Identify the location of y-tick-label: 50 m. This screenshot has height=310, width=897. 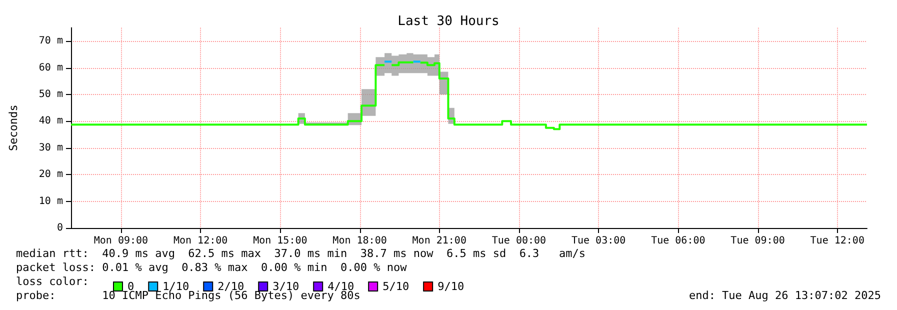
(50, 94).